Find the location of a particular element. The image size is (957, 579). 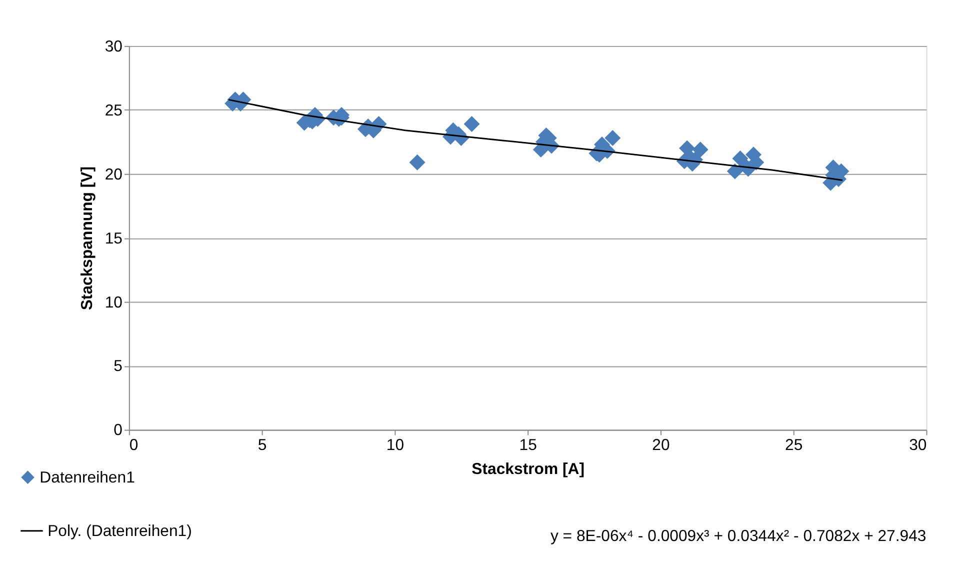

x-axis-title: Stackstrom [A] is located at coordinates (528, 469).